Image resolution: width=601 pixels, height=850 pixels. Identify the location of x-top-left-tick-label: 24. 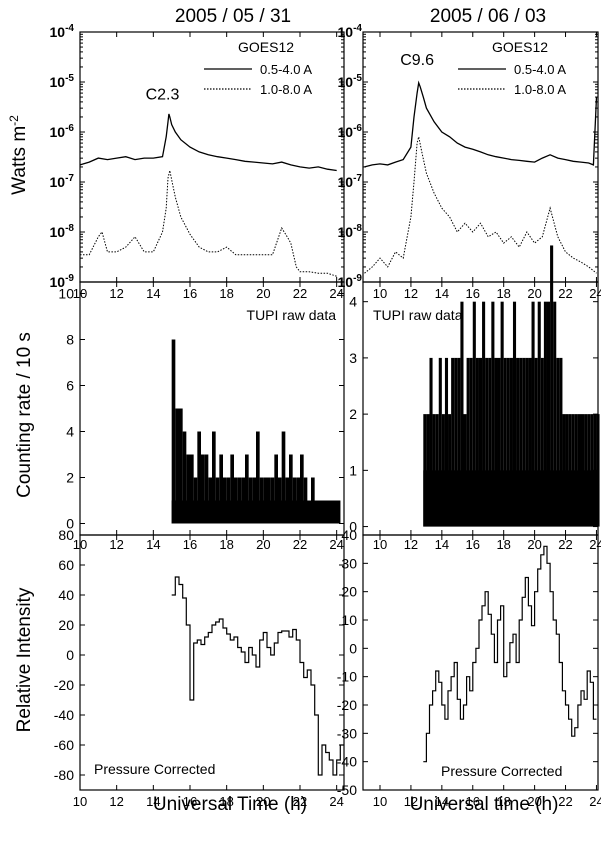
(336, 293).